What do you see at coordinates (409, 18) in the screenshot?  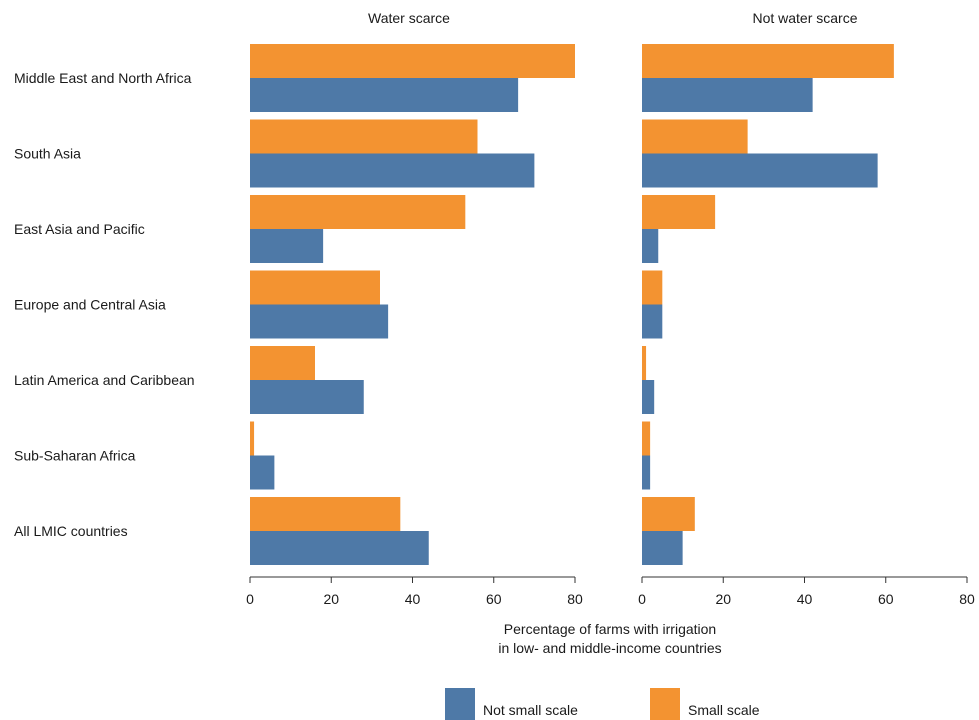 I see `panel-title-water-scarce: Water scarce` at bounding box center [409, 18].